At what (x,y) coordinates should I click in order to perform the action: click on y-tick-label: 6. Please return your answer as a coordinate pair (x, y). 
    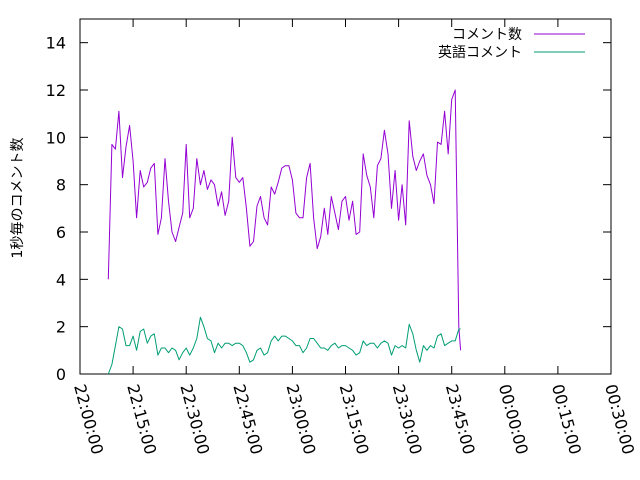
    Looking at the image, I should click on (61, 232).